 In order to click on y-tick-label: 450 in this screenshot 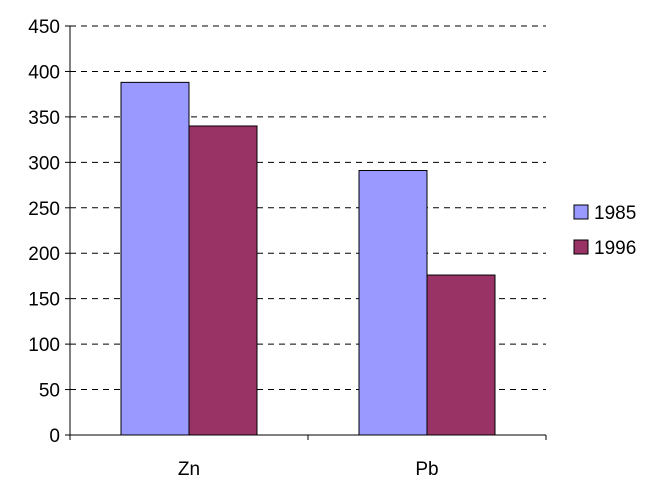, I will do `click(44, 27)`.